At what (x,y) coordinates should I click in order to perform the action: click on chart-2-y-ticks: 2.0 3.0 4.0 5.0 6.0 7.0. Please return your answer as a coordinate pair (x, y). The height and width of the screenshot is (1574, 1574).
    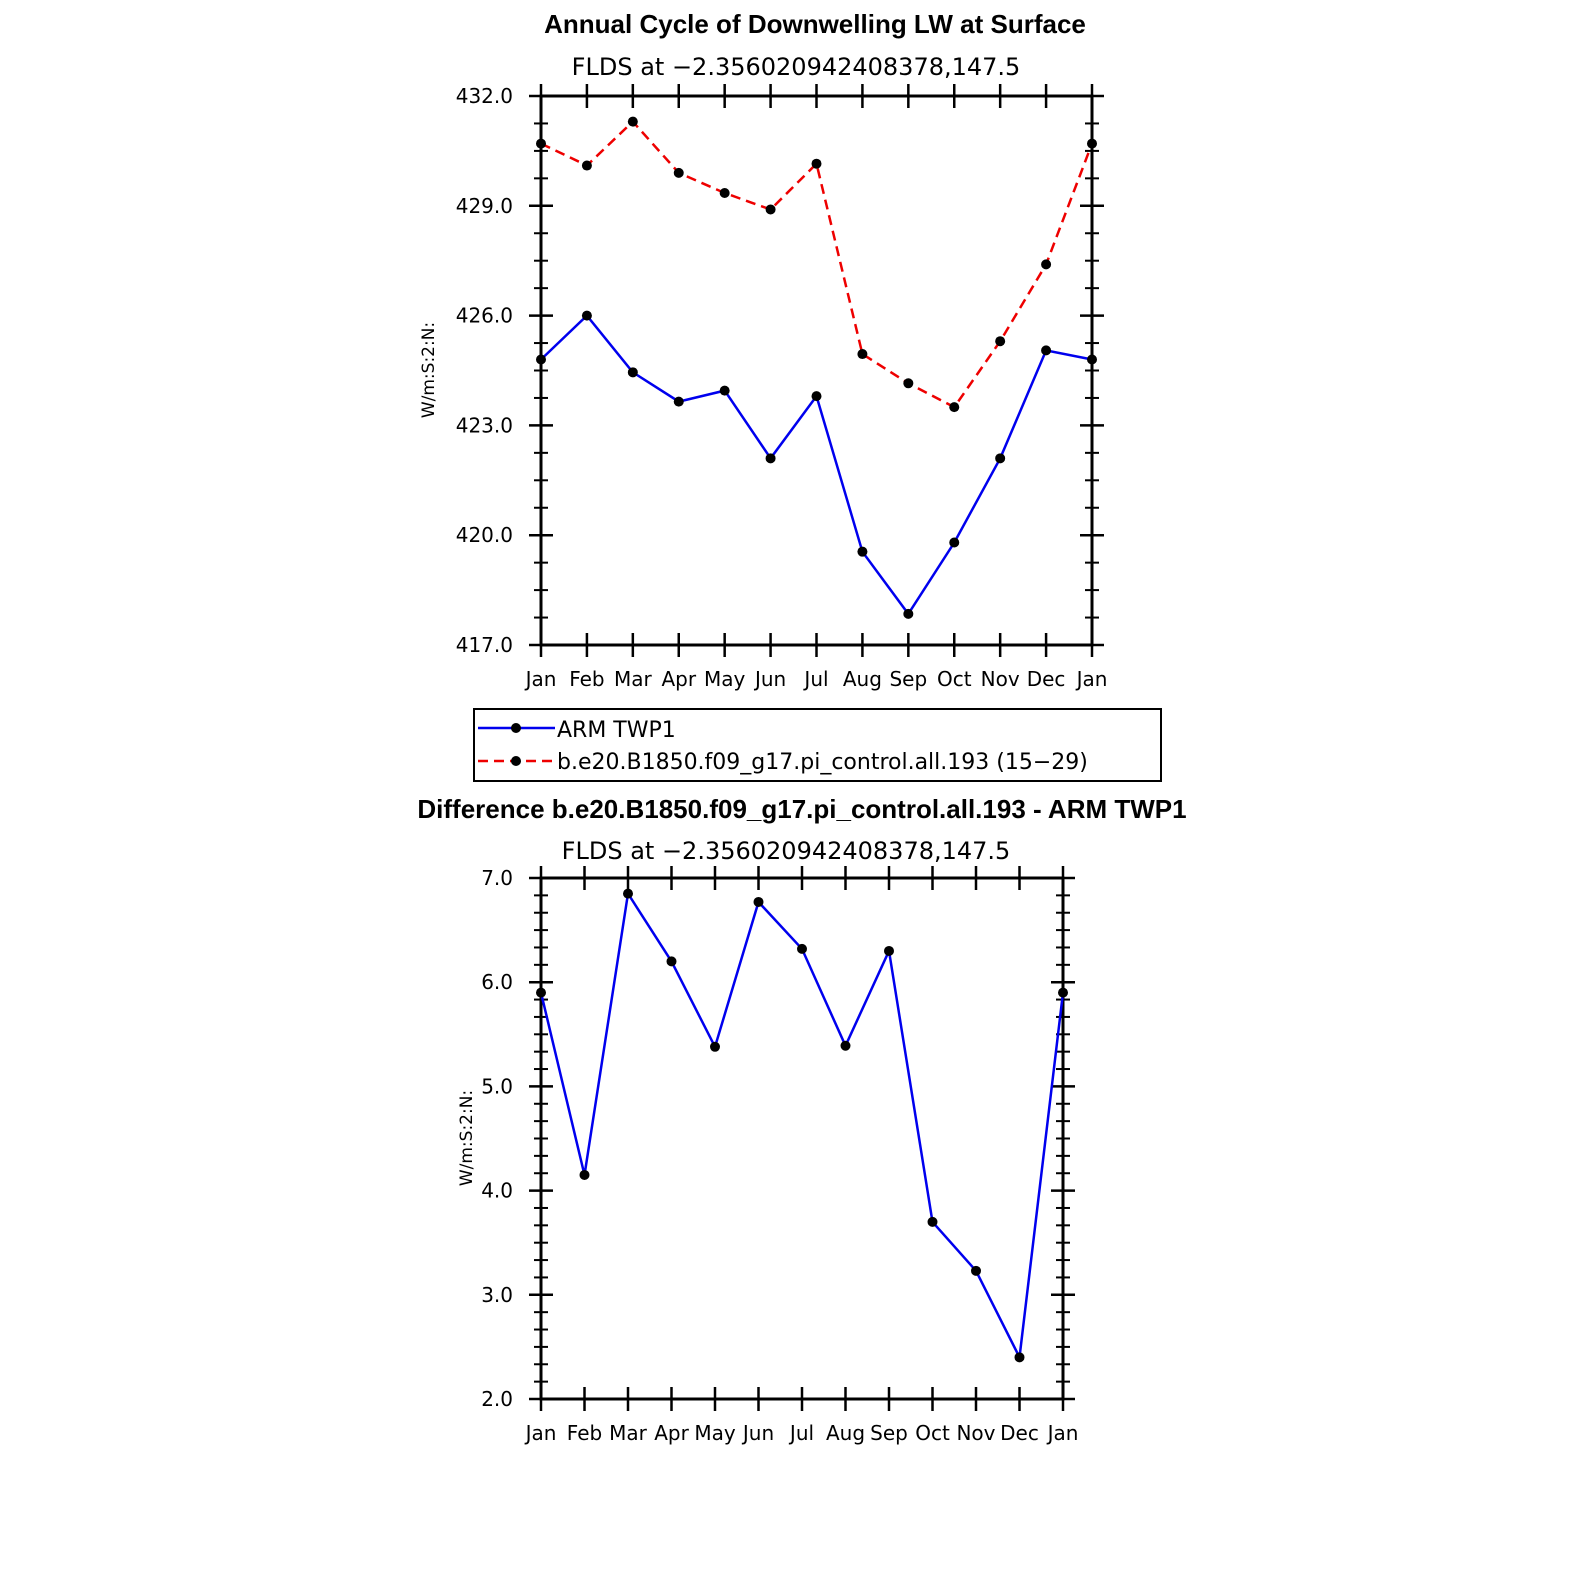
    Looking at the image, I should click on (778, 1138).